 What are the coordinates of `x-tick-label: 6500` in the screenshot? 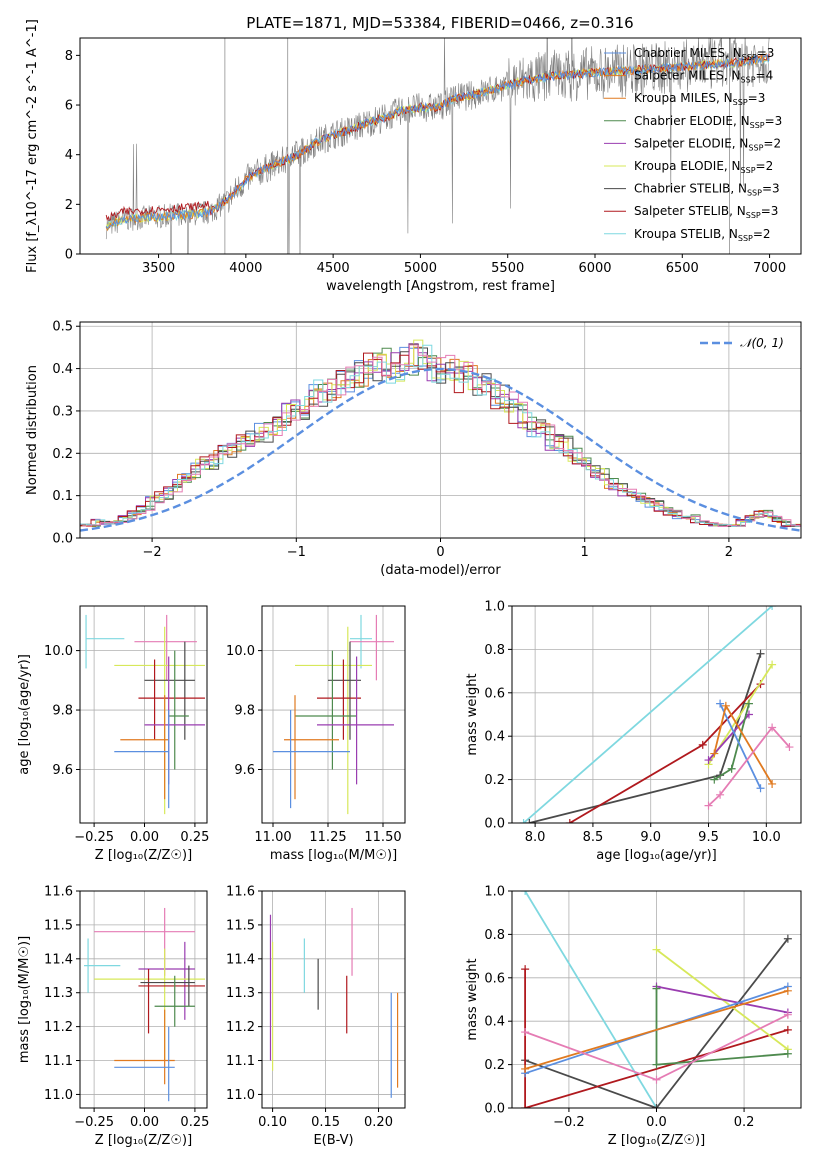 It's located at (682, 268).